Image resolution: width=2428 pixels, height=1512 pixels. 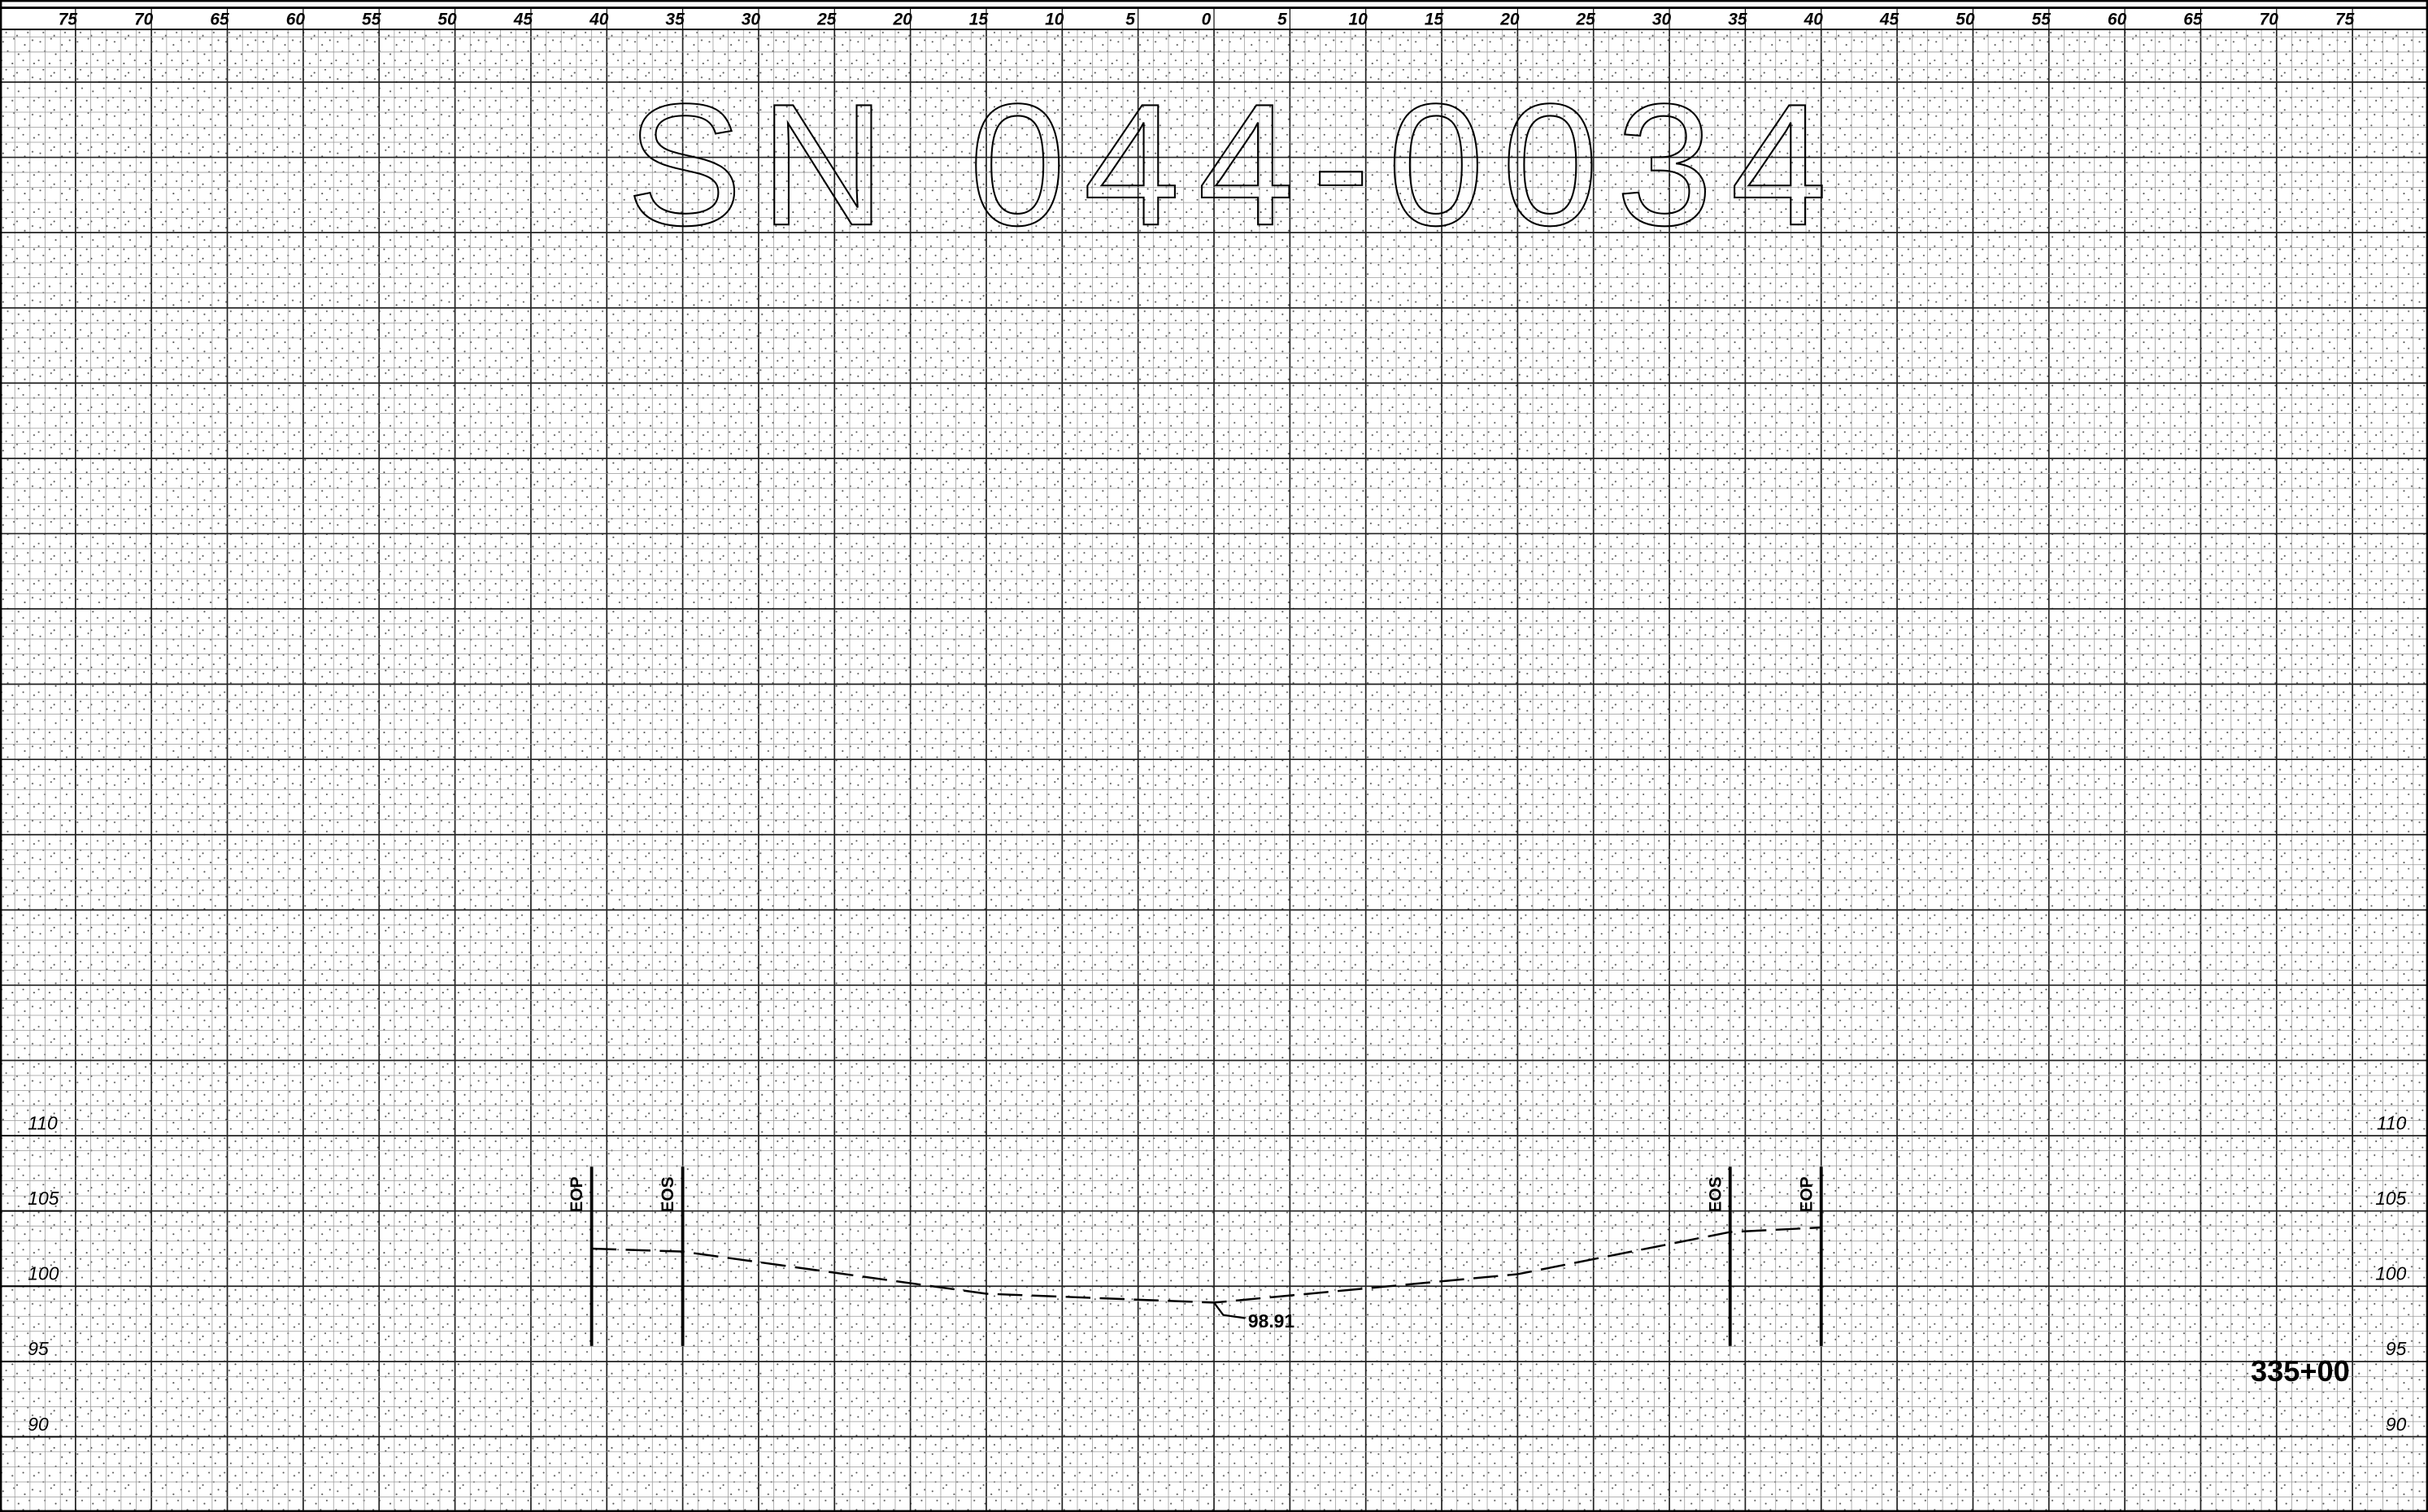 I want to click on x-tick-label: 0, so click(x=1207, y=19).